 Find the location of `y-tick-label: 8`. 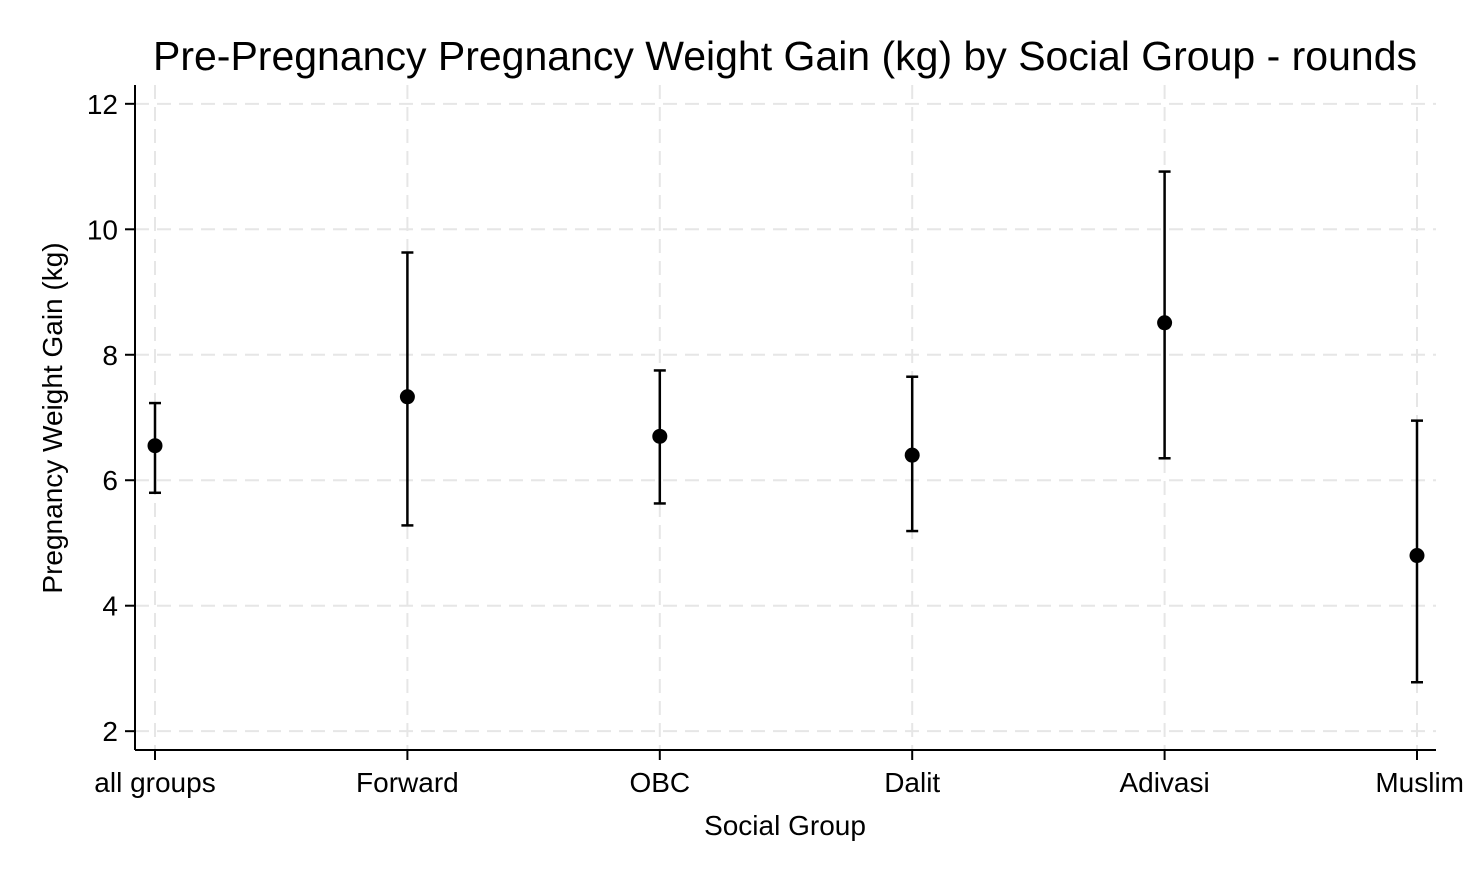

y-tick-label: 8 is located at coordinates (110, 355).